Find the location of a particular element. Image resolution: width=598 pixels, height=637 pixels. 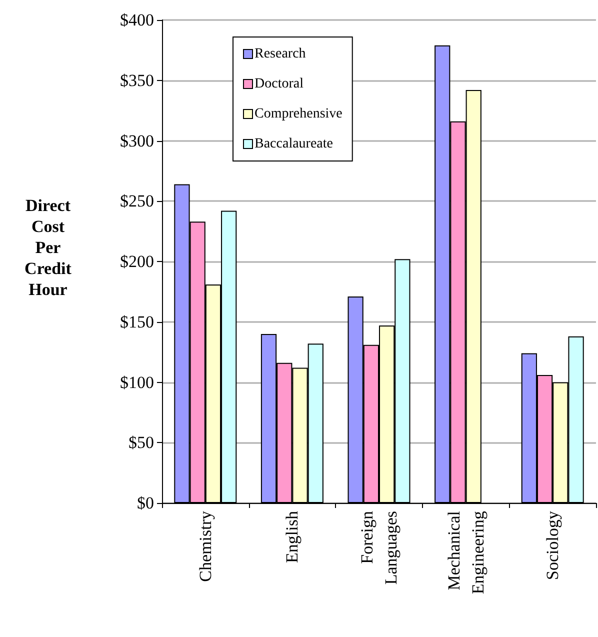

legend-label: Baccalaureate is located at coordinates (293, 144).